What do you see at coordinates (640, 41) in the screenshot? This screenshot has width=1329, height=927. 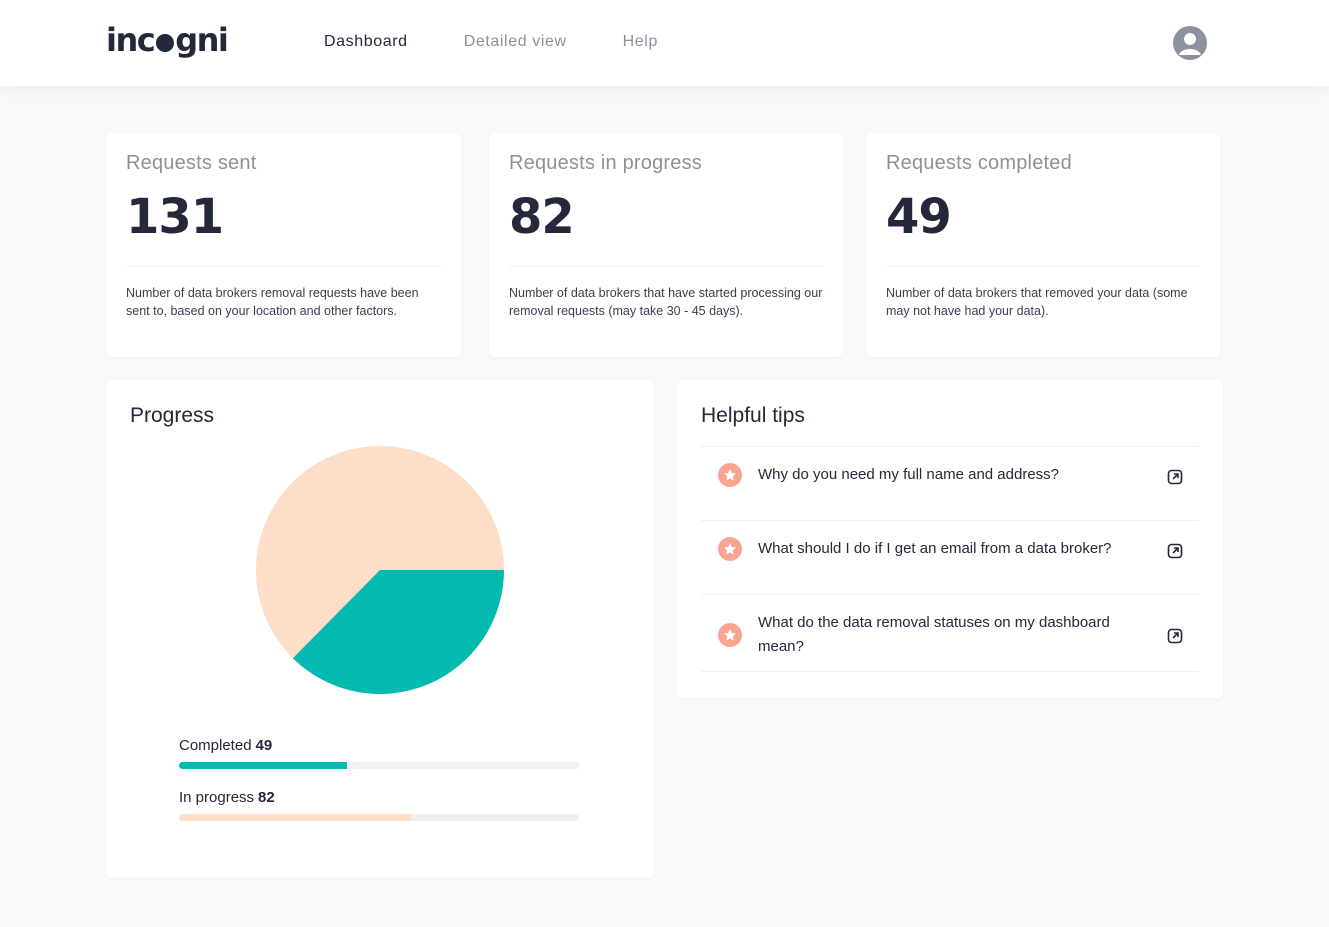 I see `nav-help: Help` at bounding box center [640, 41].